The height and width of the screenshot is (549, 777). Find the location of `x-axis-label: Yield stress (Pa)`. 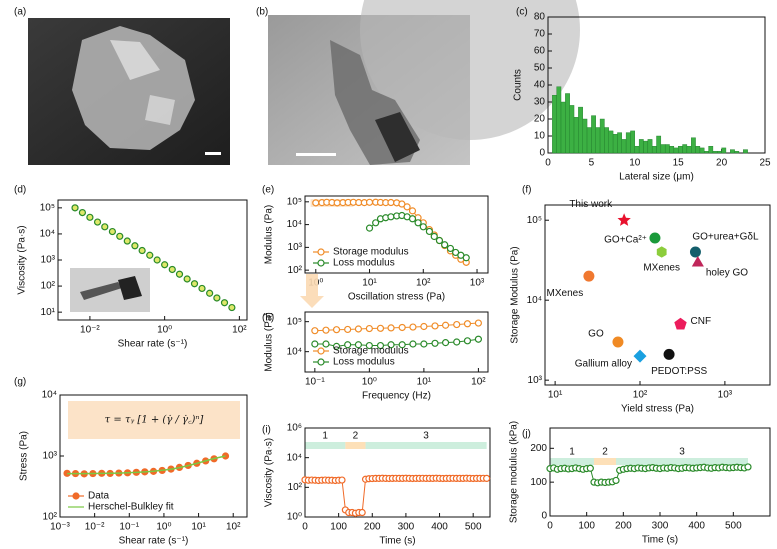

x-axis-label: Yield stress (Pa) is located at coordinates (657, 409).